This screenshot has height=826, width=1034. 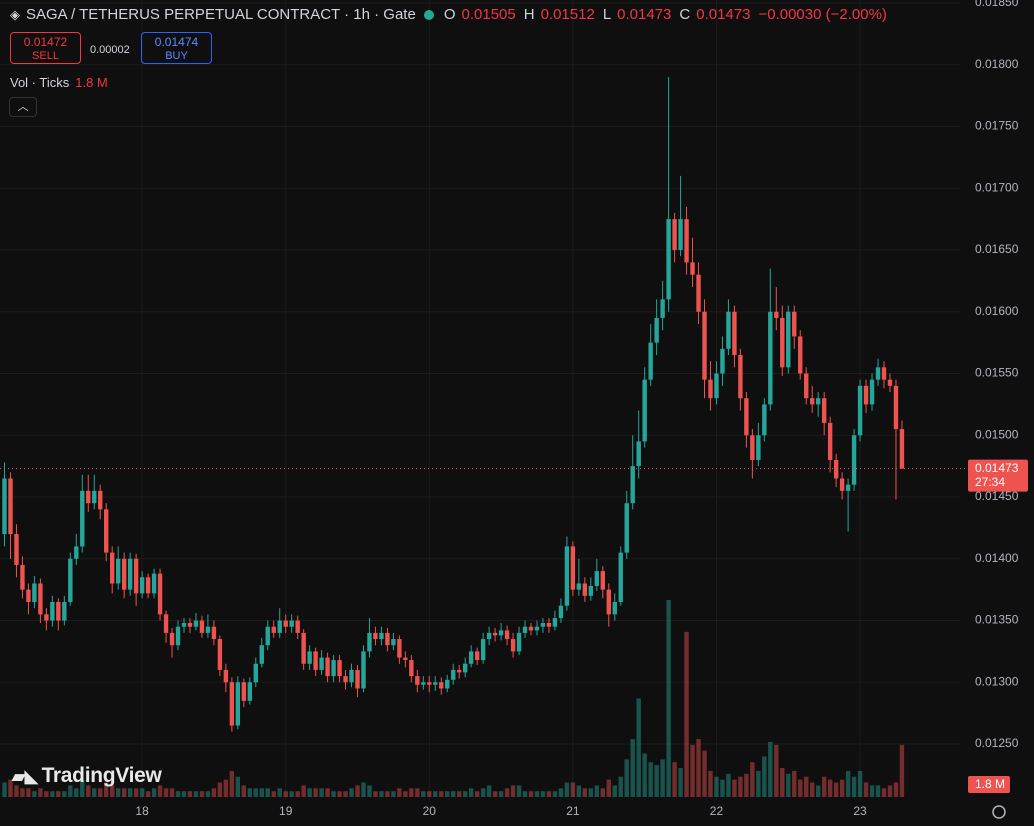 What do you see at coordinates (989, 784) in the screenshot?
I see `volume-tag` at bounding box center [989, 784].